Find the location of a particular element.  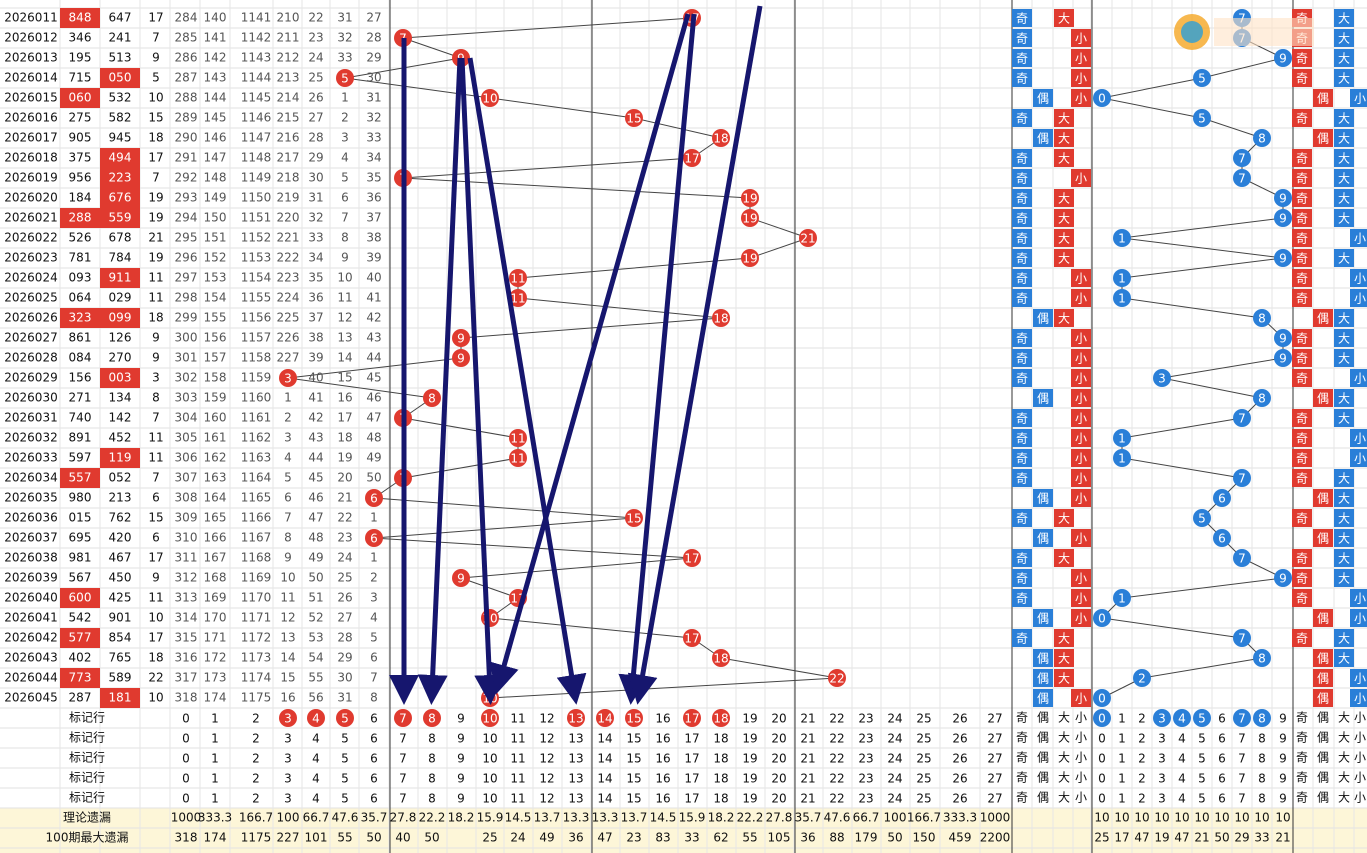

highlight is located at coordinates (80, 218).